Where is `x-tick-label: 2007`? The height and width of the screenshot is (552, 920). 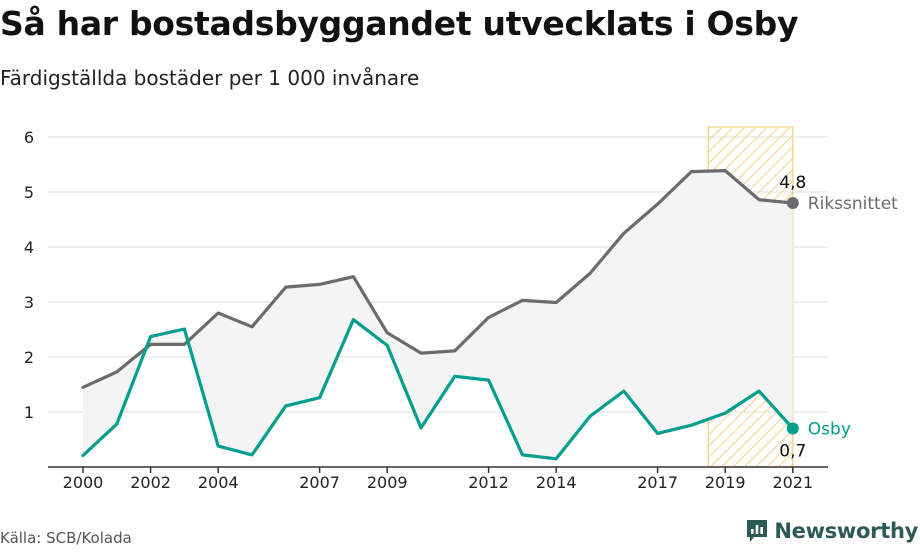 x-tick-label: 2007 is located at coordinates (319, 482).